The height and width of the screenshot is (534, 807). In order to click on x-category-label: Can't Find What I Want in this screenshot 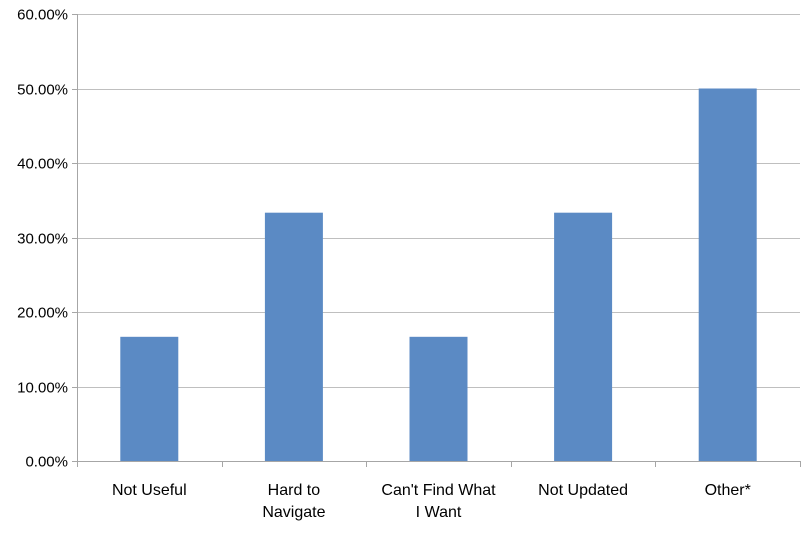, I will do `click(438, 501)`.